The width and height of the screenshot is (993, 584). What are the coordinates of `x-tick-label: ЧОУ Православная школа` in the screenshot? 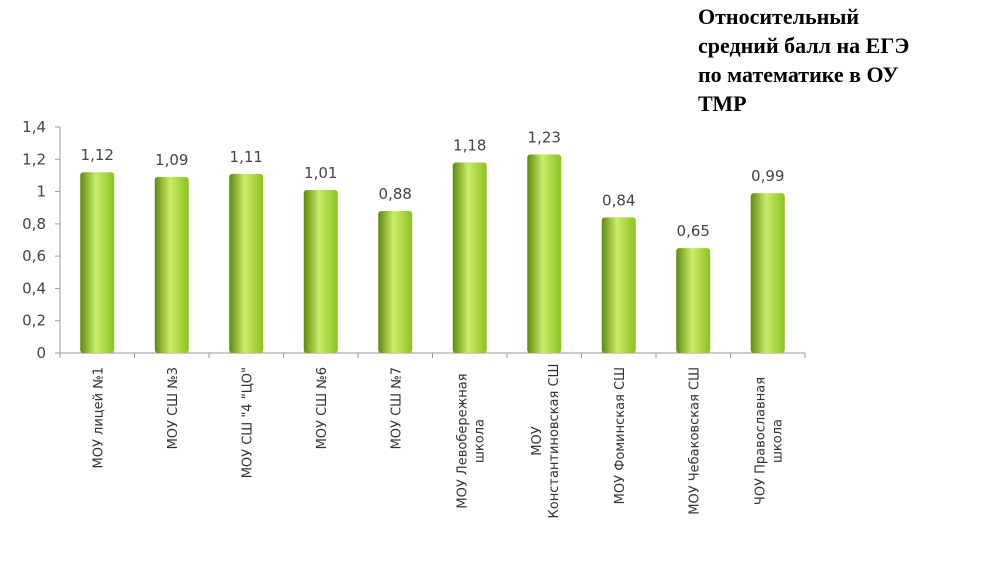 It's located at (769, 441).